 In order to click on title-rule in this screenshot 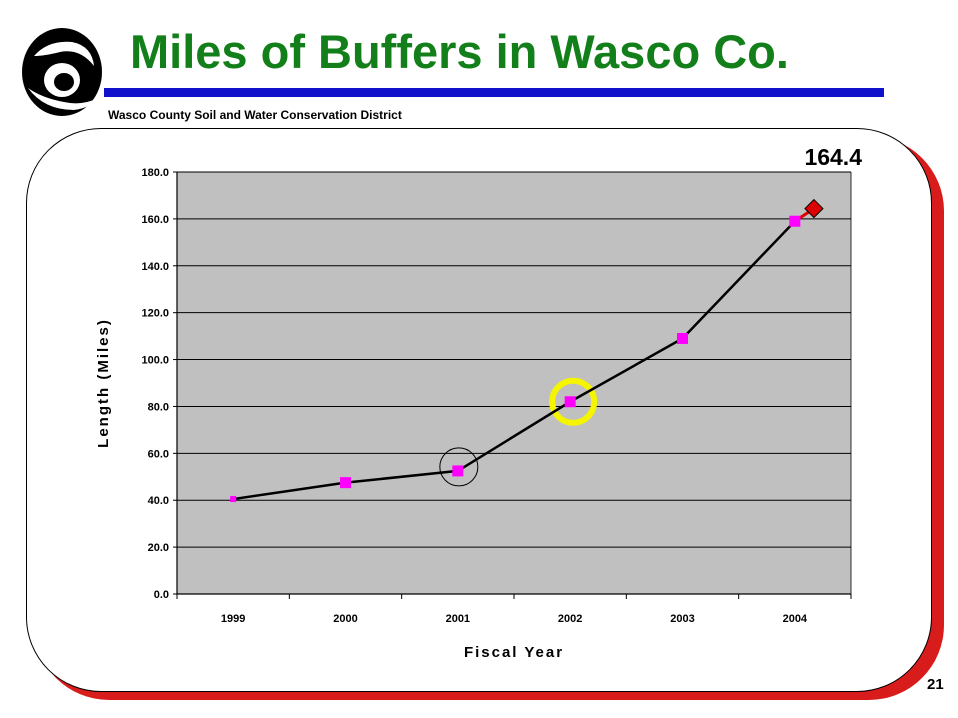, I will do `click(494, 92)`.